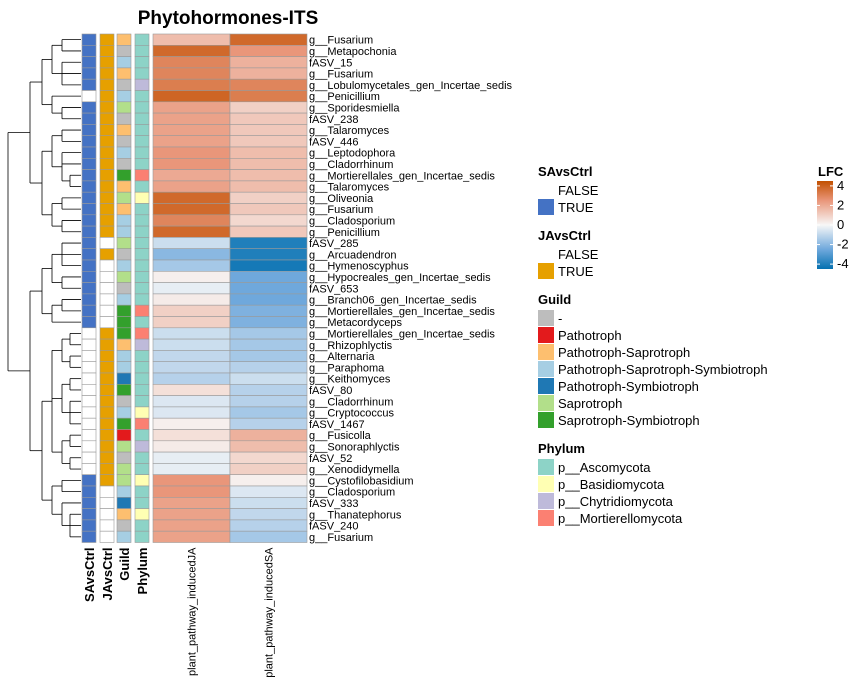 Image resolution: width=862 pixels, height=697 pixels. Describe the element at coordinates (554, 299) in the screenshot. I see `legend-title: Guild` at that location.